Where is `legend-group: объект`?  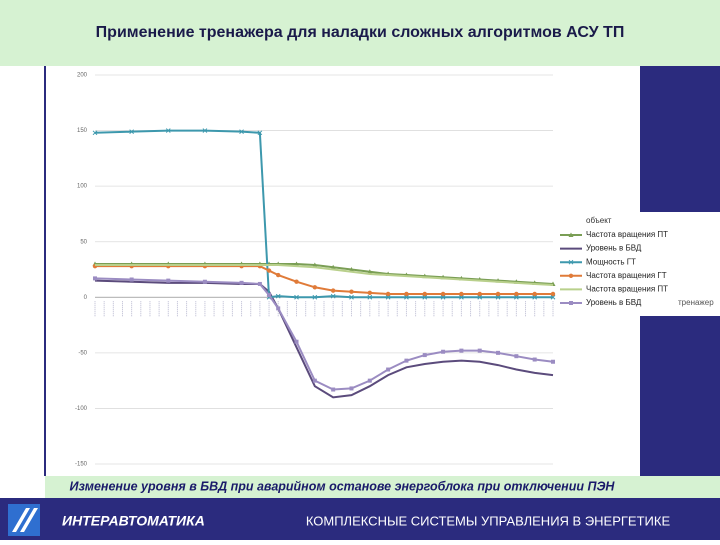
legend-group: объект is located at coordinates (599, 220).